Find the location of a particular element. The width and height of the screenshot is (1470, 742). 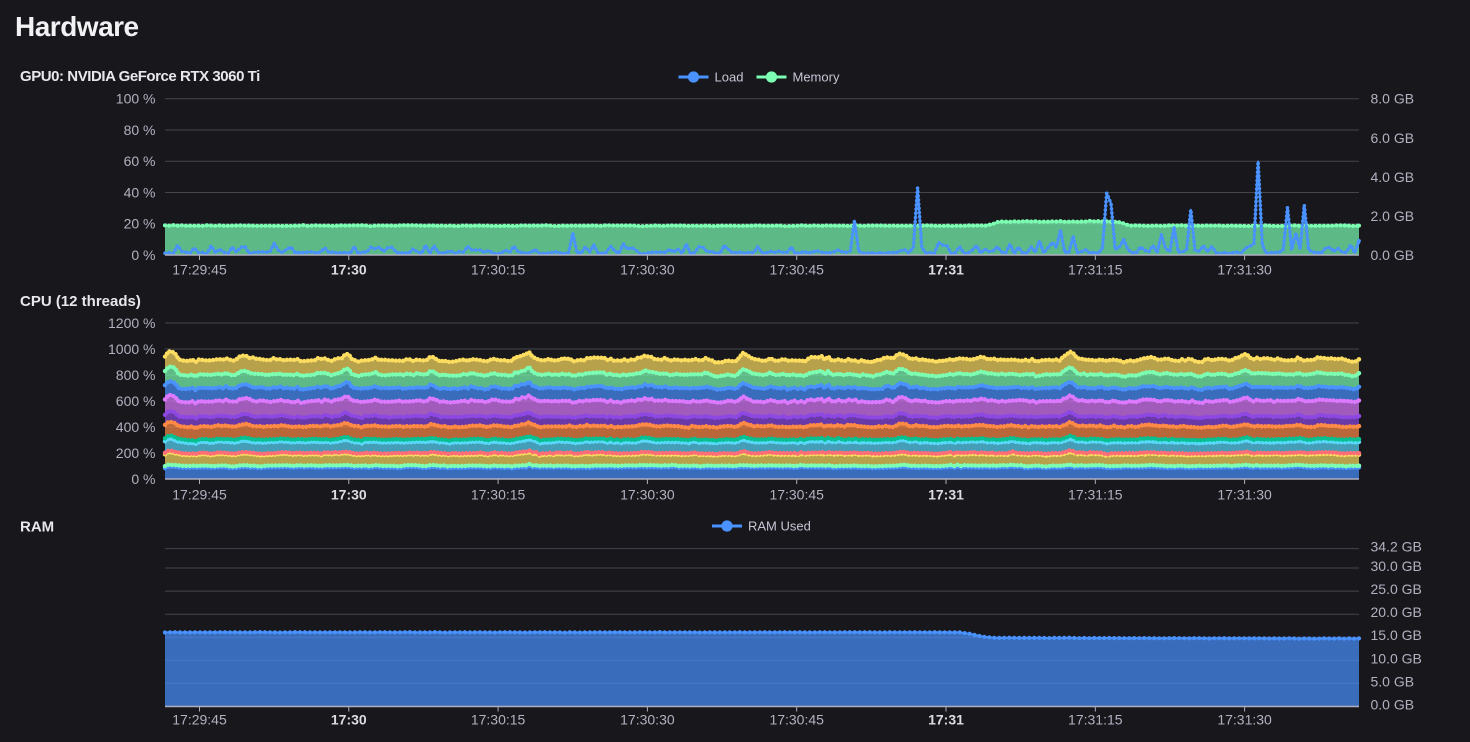

svg-text: 5.0 GB is located at coordinates (1393, 681).